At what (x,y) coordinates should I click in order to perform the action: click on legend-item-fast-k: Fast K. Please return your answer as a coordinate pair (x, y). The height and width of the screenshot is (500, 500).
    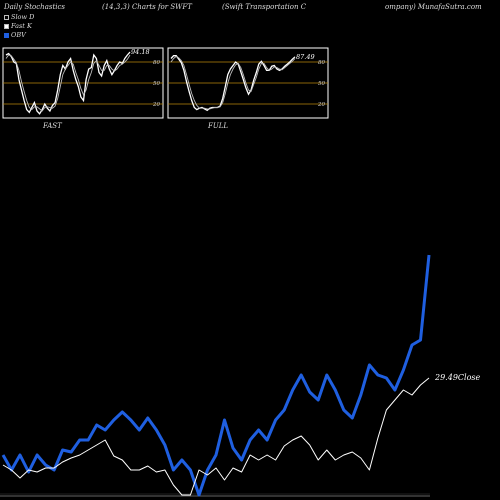
    Looking at the image, I should click on (18, 26).